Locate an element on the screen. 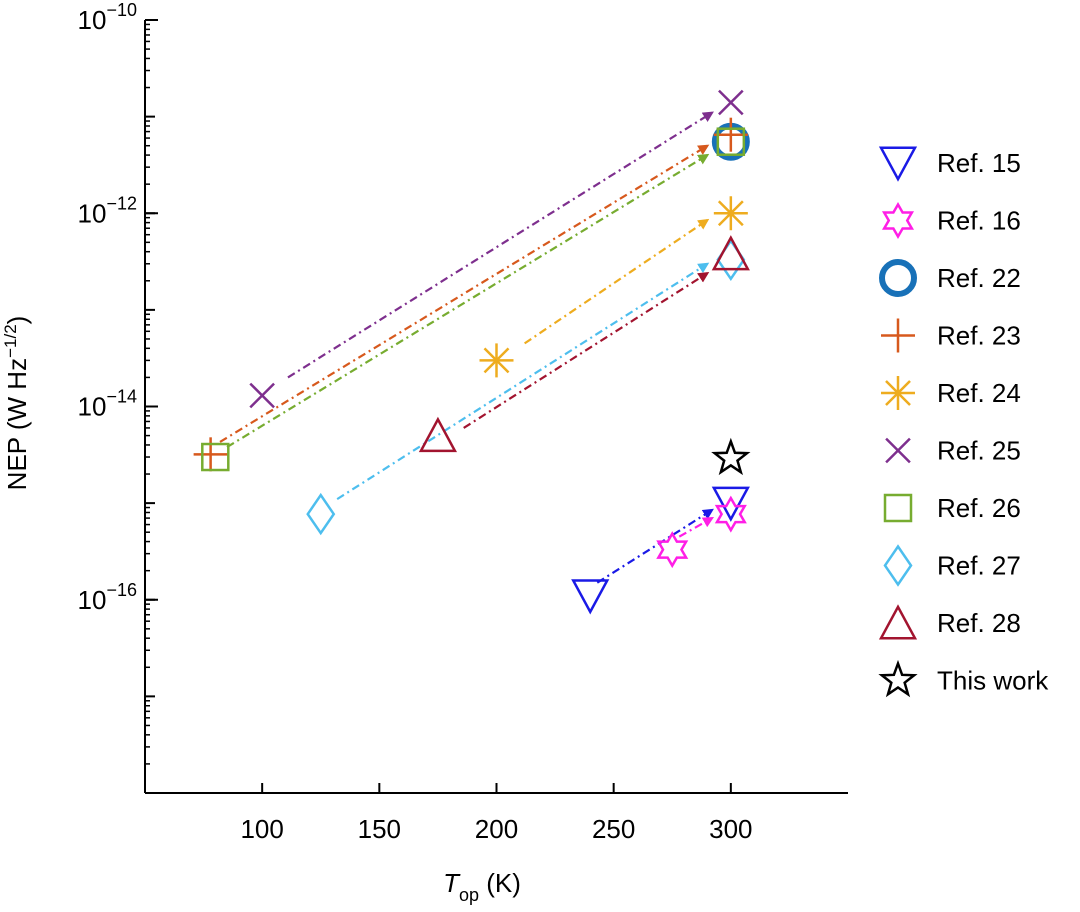  y-axis-label: NEP (W Hz−1/2) is located at coordinates (16, 403).